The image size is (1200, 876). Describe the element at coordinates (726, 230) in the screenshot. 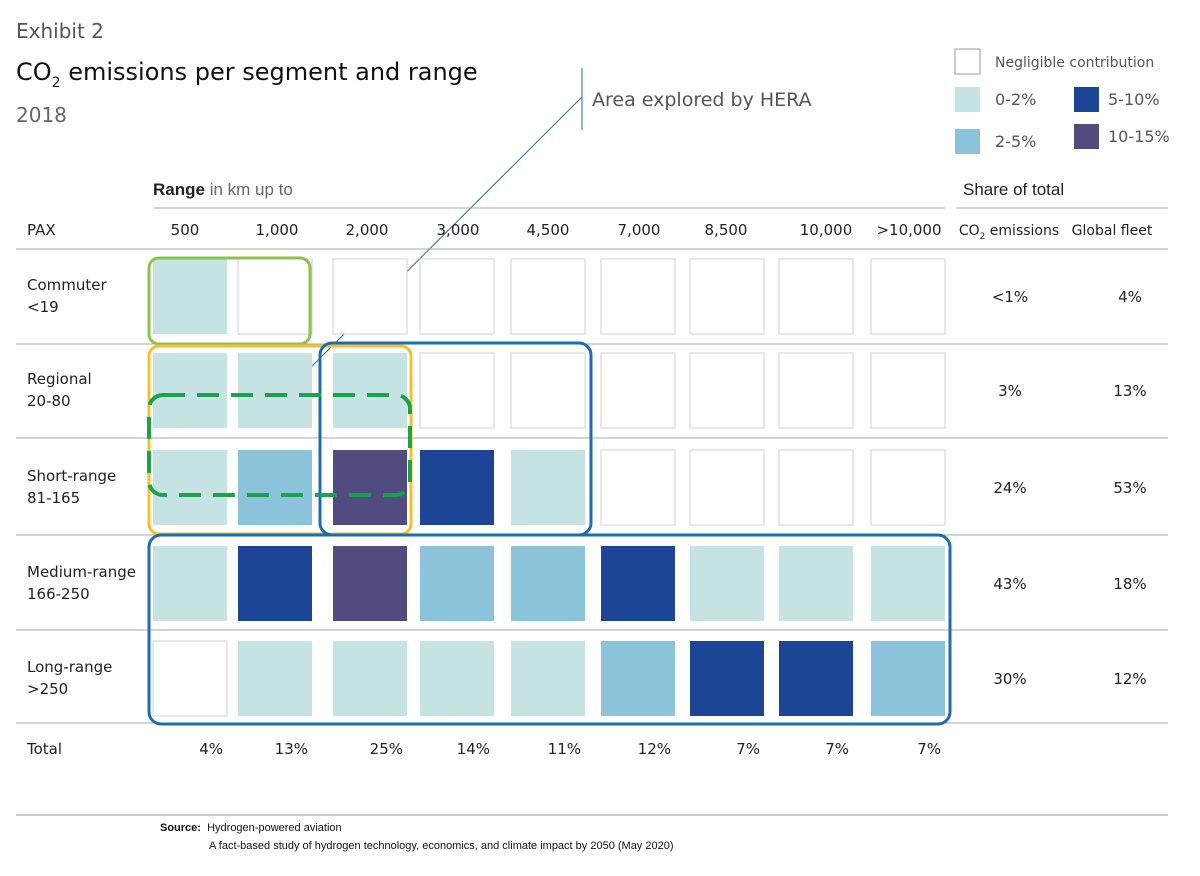

I see `column-header: 8,500` at that location.